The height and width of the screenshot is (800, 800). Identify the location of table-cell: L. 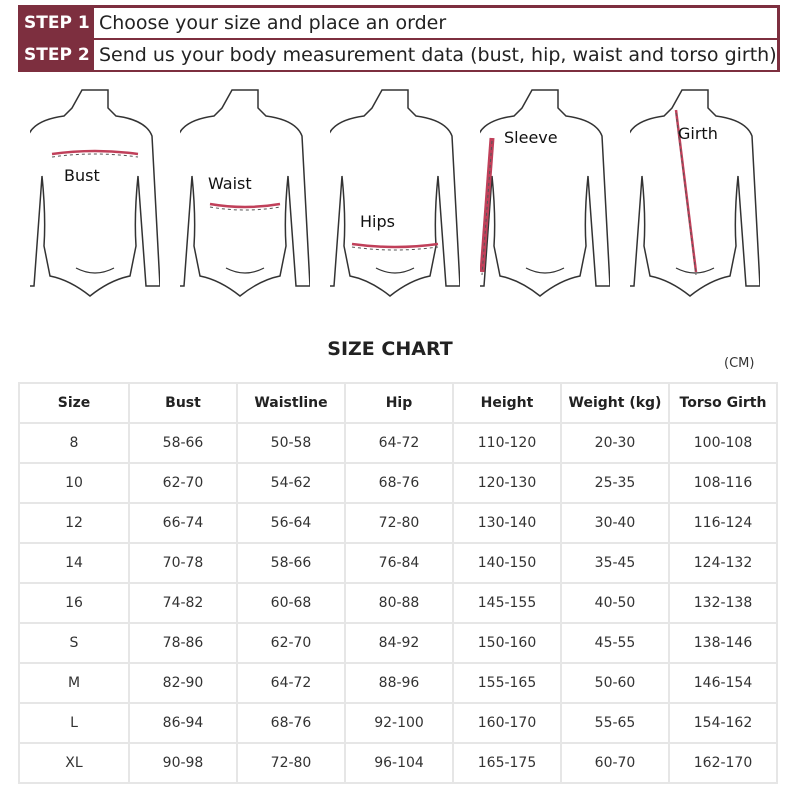
(74, 723).